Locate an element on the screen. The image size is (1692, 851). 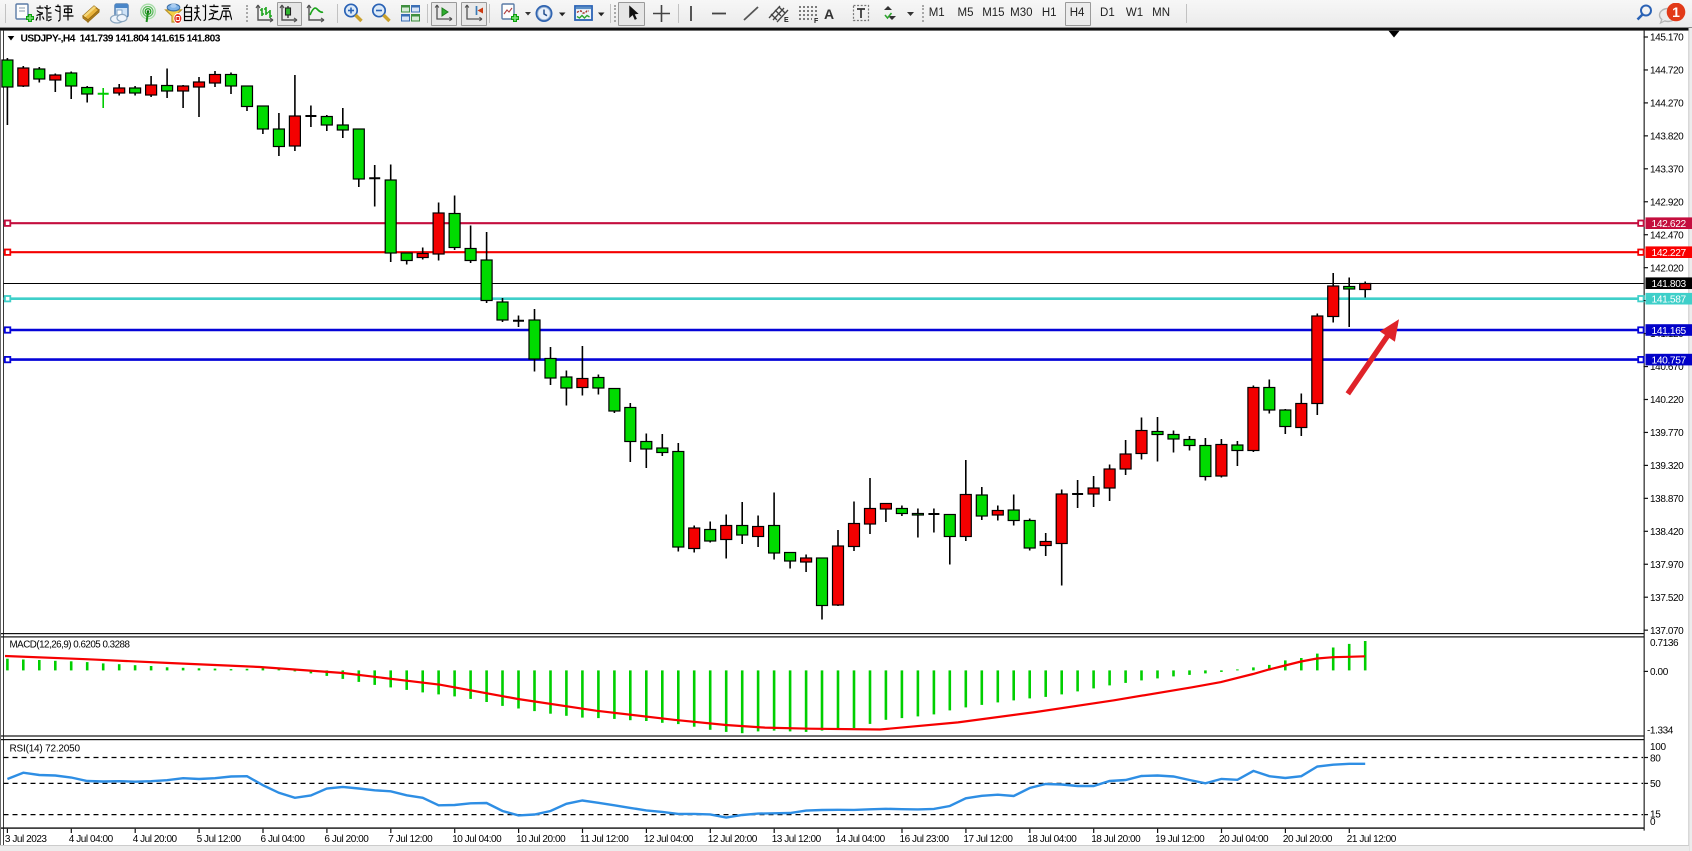
svg-text: 141.587 is located at coordinates (1669, 300).